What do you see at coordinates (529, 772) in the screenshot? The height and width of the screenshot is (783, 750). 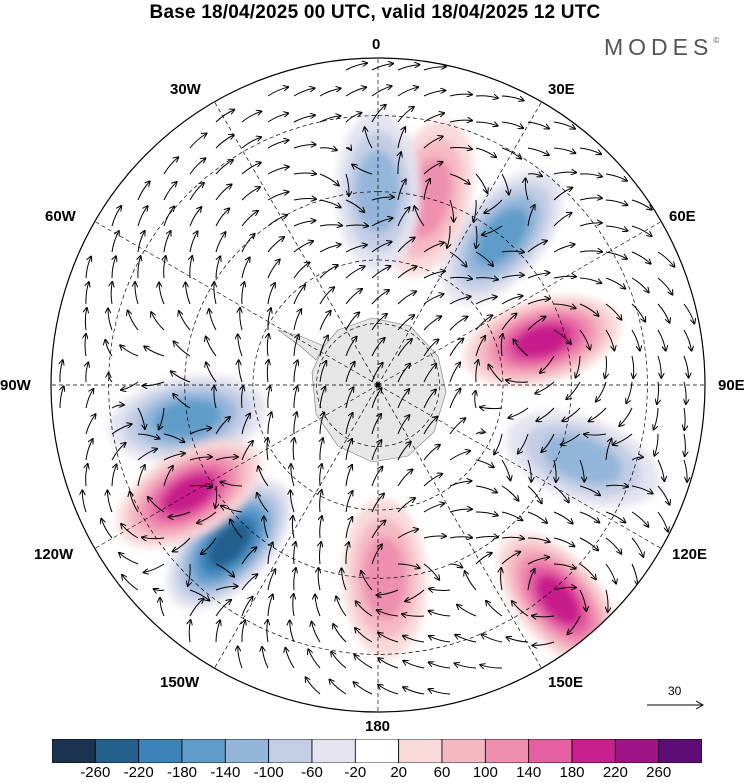 I see `colorbar-tick-label: 140` at bounding box center [529, 772].